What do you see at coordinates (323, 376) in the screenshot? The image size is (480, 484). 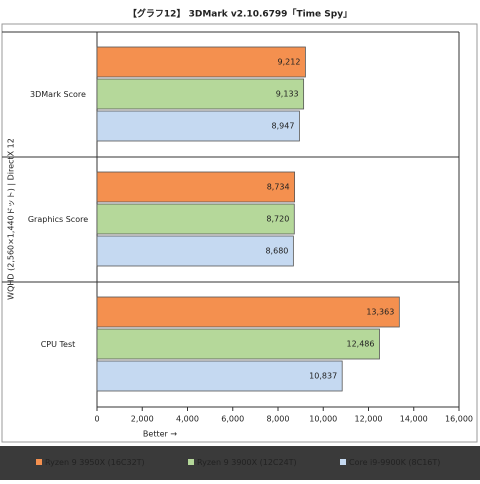 I see `value-label: 10,837` at bounding box center [323, 376].